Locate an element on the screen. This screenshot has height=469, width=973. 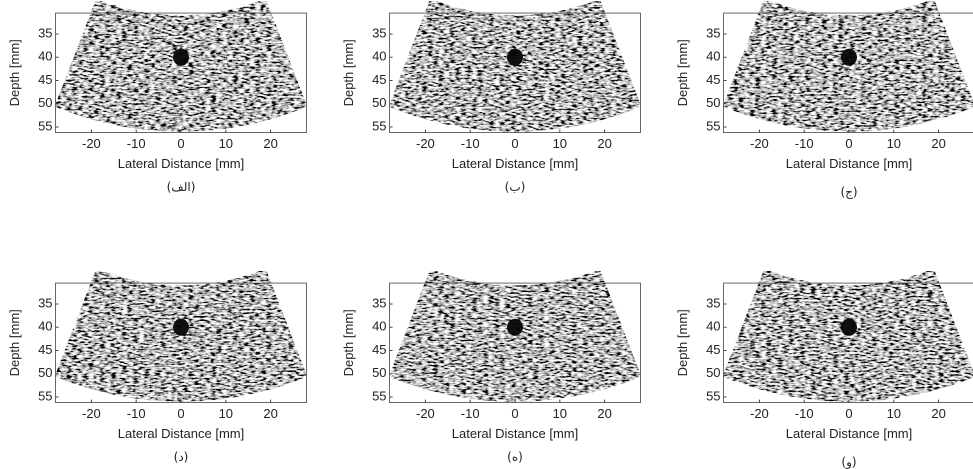
panel-caption: (ه) is located at coordinates (515, 457).